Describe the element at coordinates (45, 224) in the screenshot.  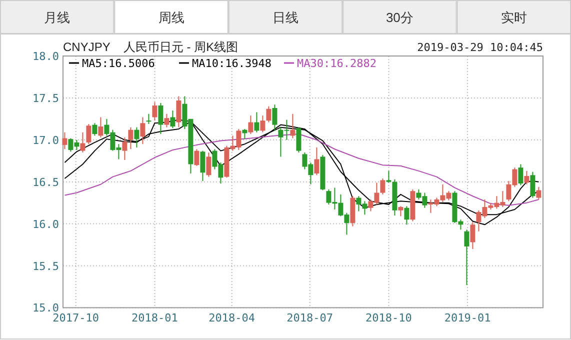
I see `y-tick-label: 16.0` at that location.